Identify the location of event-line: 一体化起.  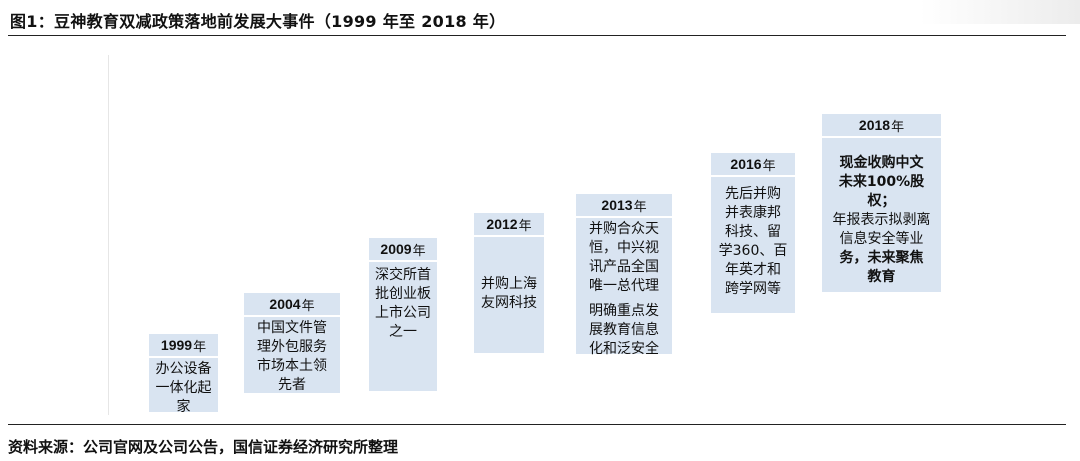
(183, 388).